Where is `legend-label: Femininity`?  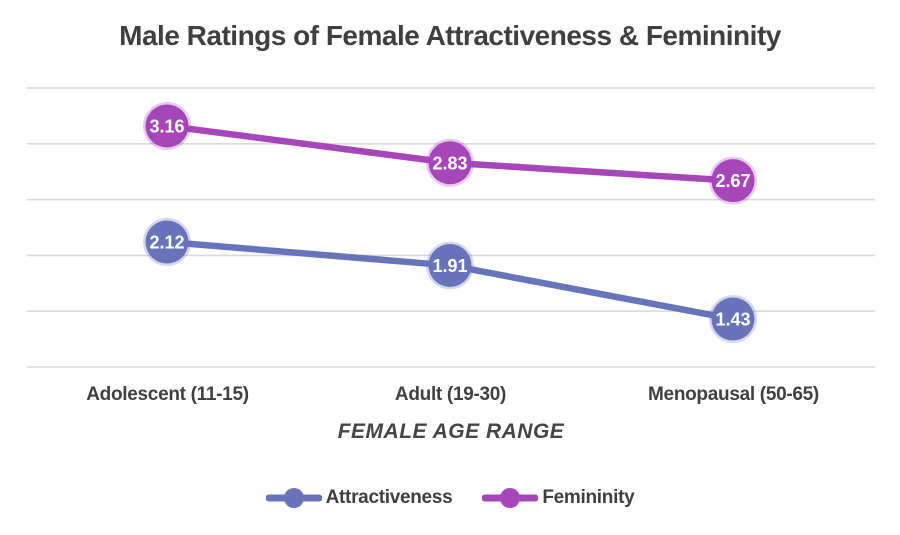 legend-label: Femininity is located at coordinates (588, 497).